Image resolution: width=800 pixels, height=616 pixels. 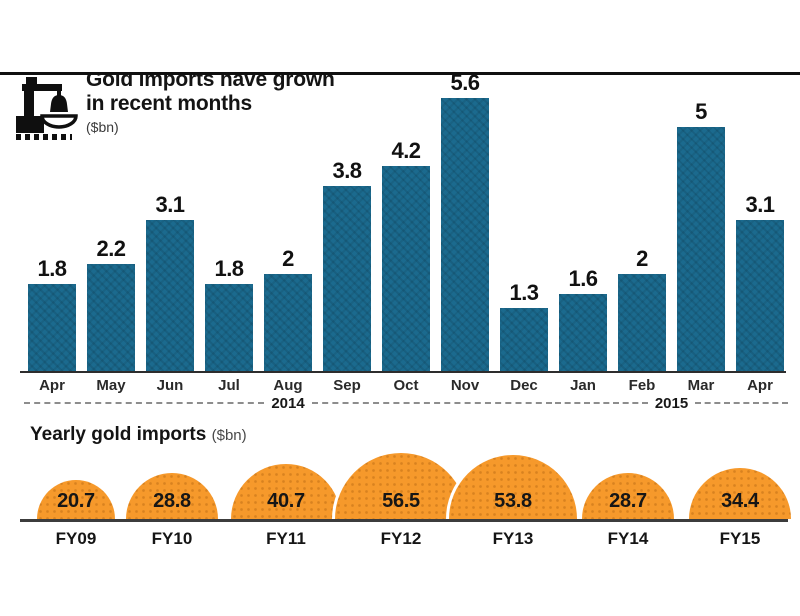 I want to click on semicircle-value-label: 20.7, so click(x=76, y=501).